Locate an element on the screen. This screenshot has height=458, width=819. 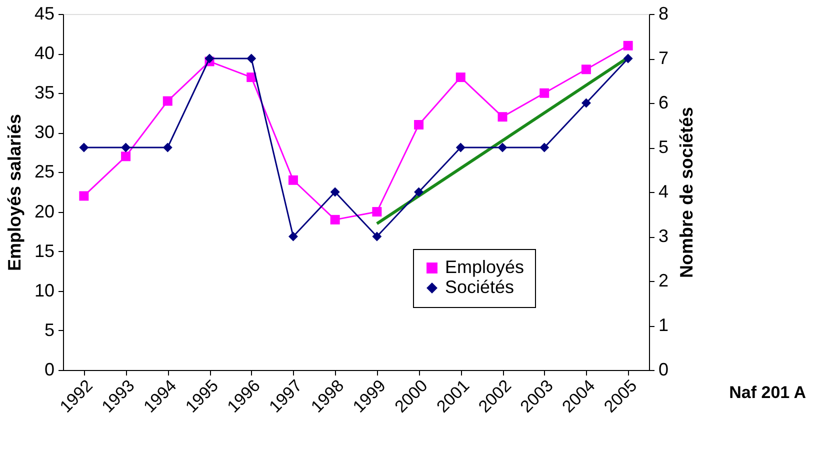
y2-tick-label: 4 is located at coordinates (663, 192).